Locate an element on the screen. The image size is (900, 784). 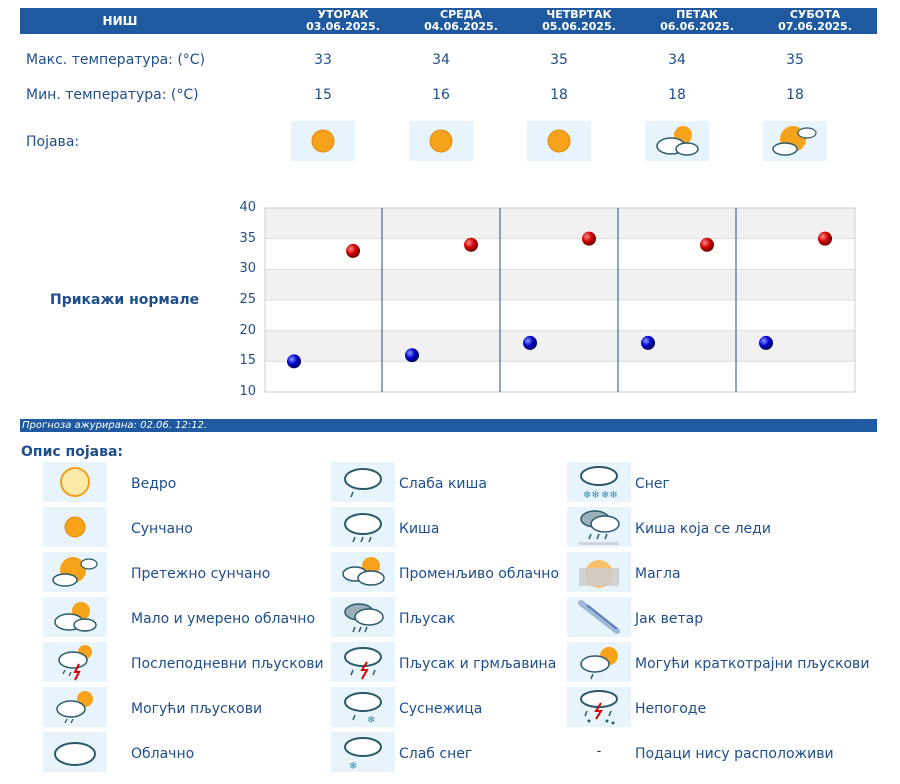
y-tick-label: 20 is located at coordinates (247, 330).